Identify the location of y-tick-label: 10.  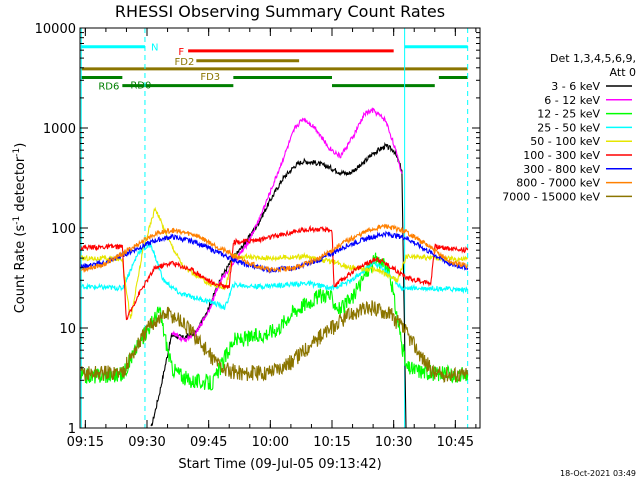
(67, 329).